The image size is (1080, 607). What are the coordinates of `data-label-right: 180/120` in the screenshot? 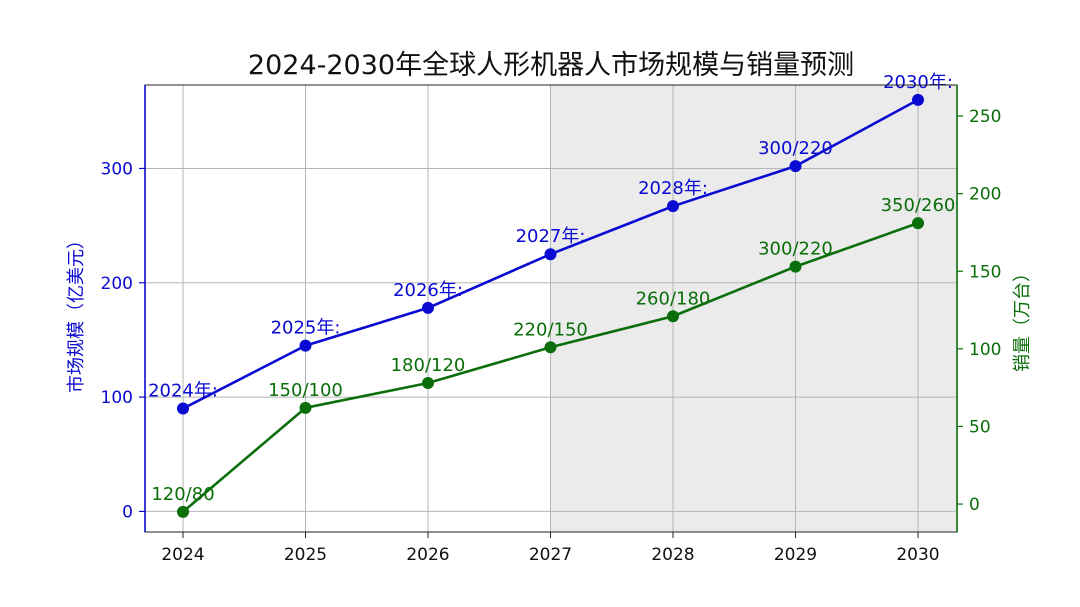 It's located at (428, 365).